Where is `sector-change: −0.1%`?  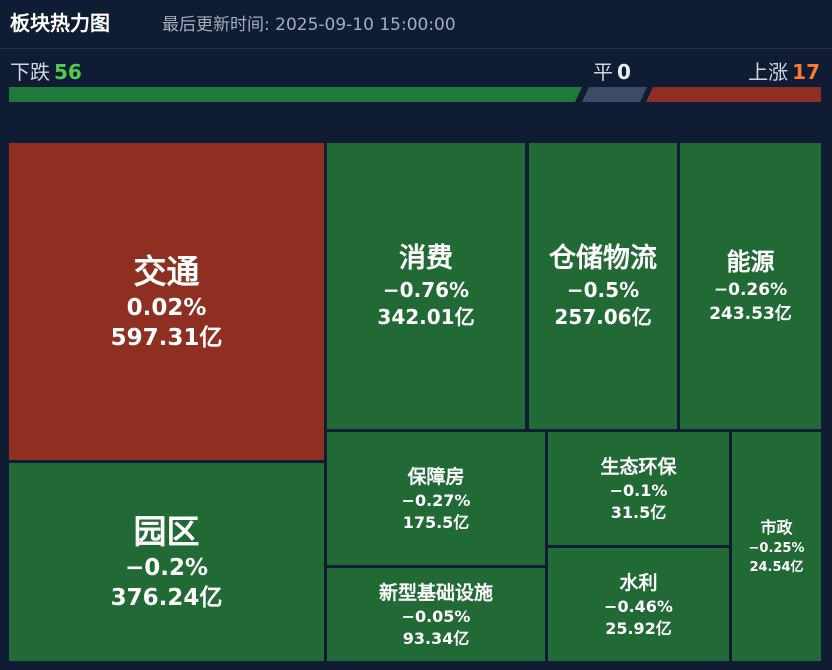
sector-change: −0.1% is located at coordinates (638, 490).